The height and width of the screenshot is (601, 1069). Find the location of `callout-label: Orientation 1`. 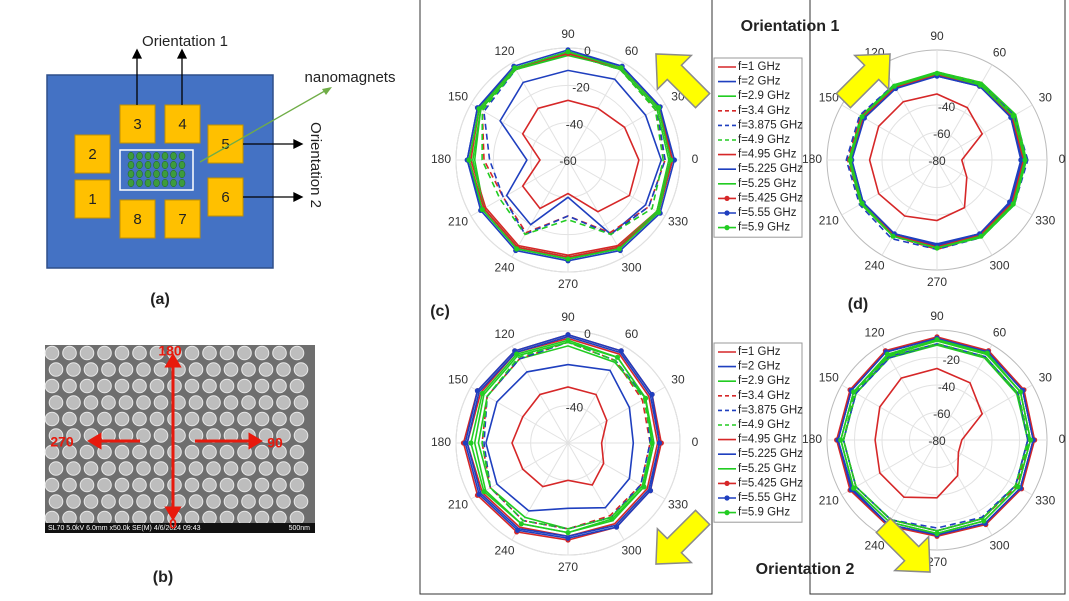

callout-label: Orientation 1 is located at coordinates (790, 26).